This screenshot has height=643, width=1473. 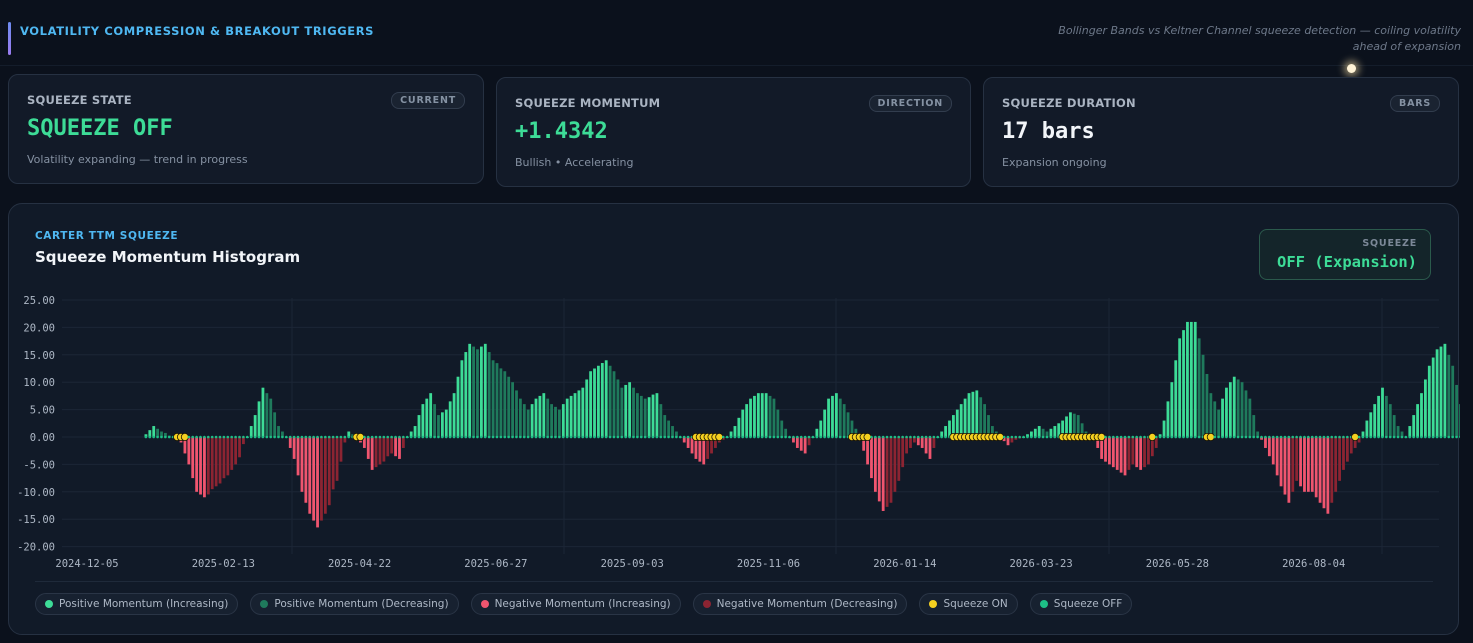 I want to click on card-description: Expansion ongoing, so click(x=1054, y=162).